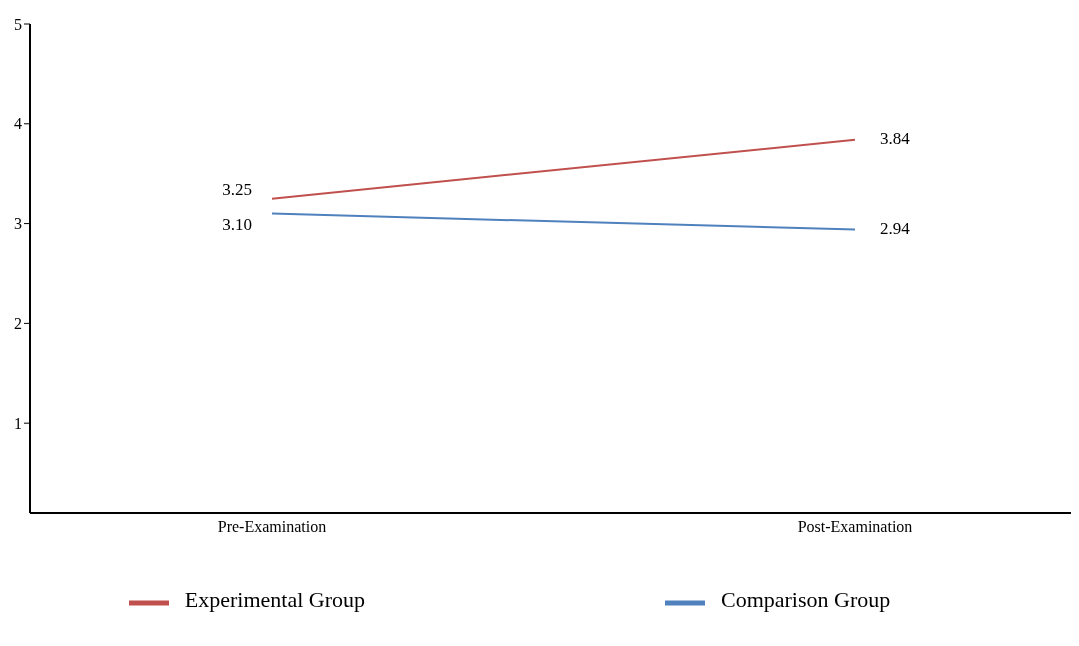 Image resolution: width=1079 pixels, height=646 pixels. What do you see at coordinates (805, 599) in the screenshot?
I see `legend-label: Comparison Group` at bounding box center [805, 599].